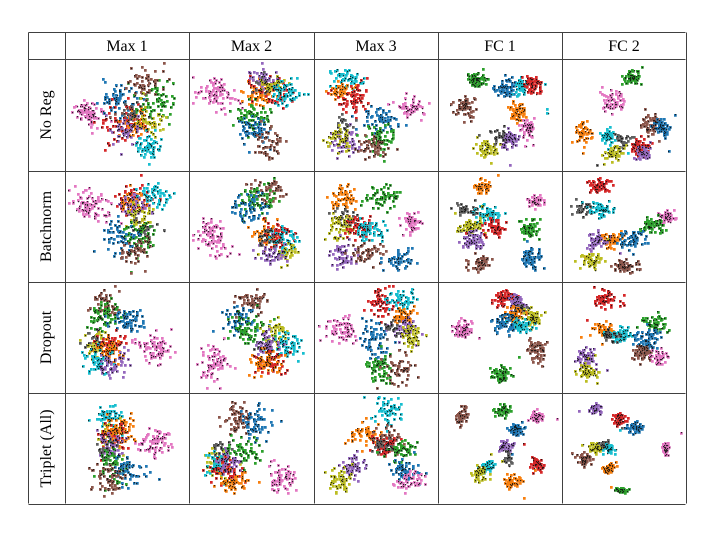  I want to click on svg-text: Max 2, so click(251, 46).